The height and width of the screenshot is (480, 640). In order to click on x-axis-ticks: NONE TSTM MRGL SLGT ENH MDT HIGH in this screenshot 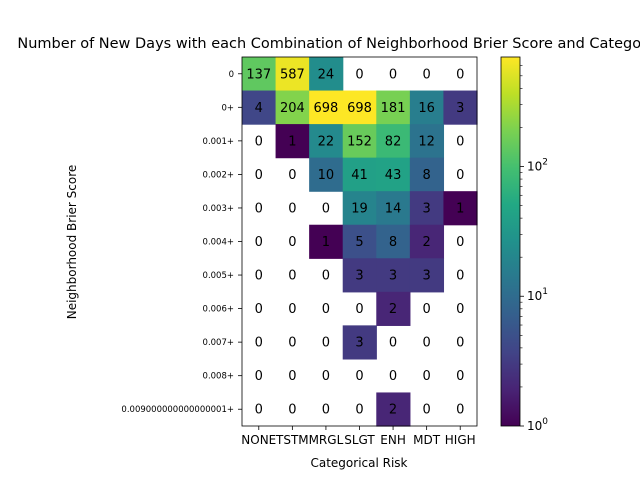, I will do `click(358, 436)`.